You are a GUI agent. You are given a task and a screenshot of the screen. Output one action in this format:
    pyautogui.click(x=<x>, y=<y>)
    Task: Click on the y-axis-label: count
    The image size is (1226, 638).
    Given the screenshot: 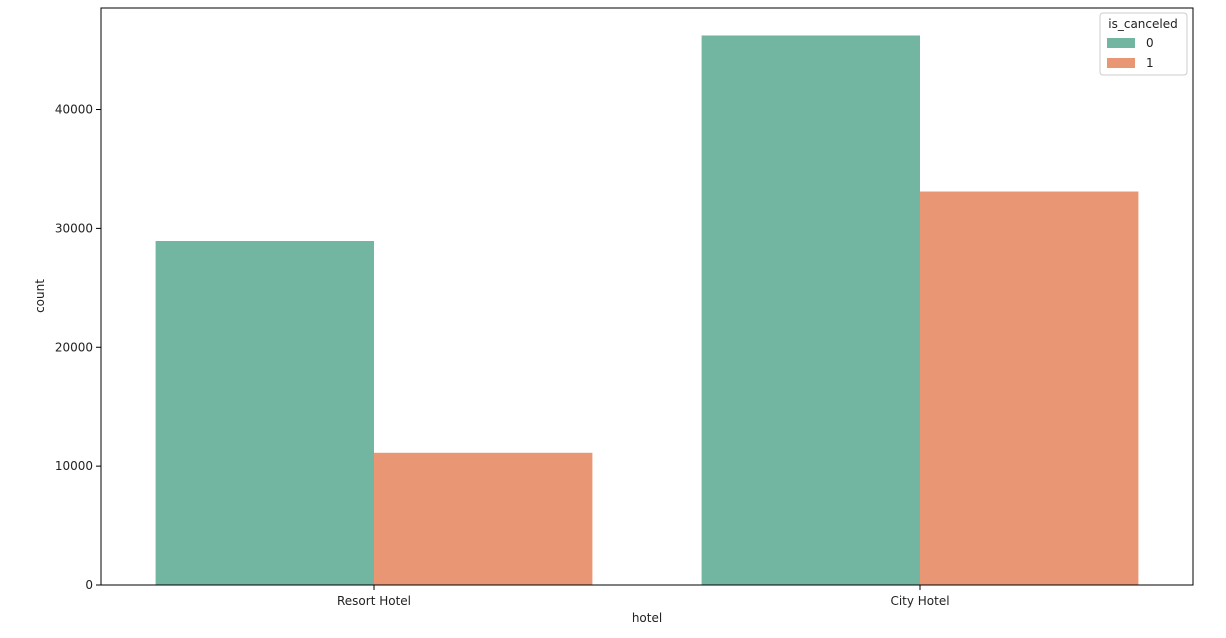 What is the action you would take?
    pyautogui.click(x=40, y=296)
    